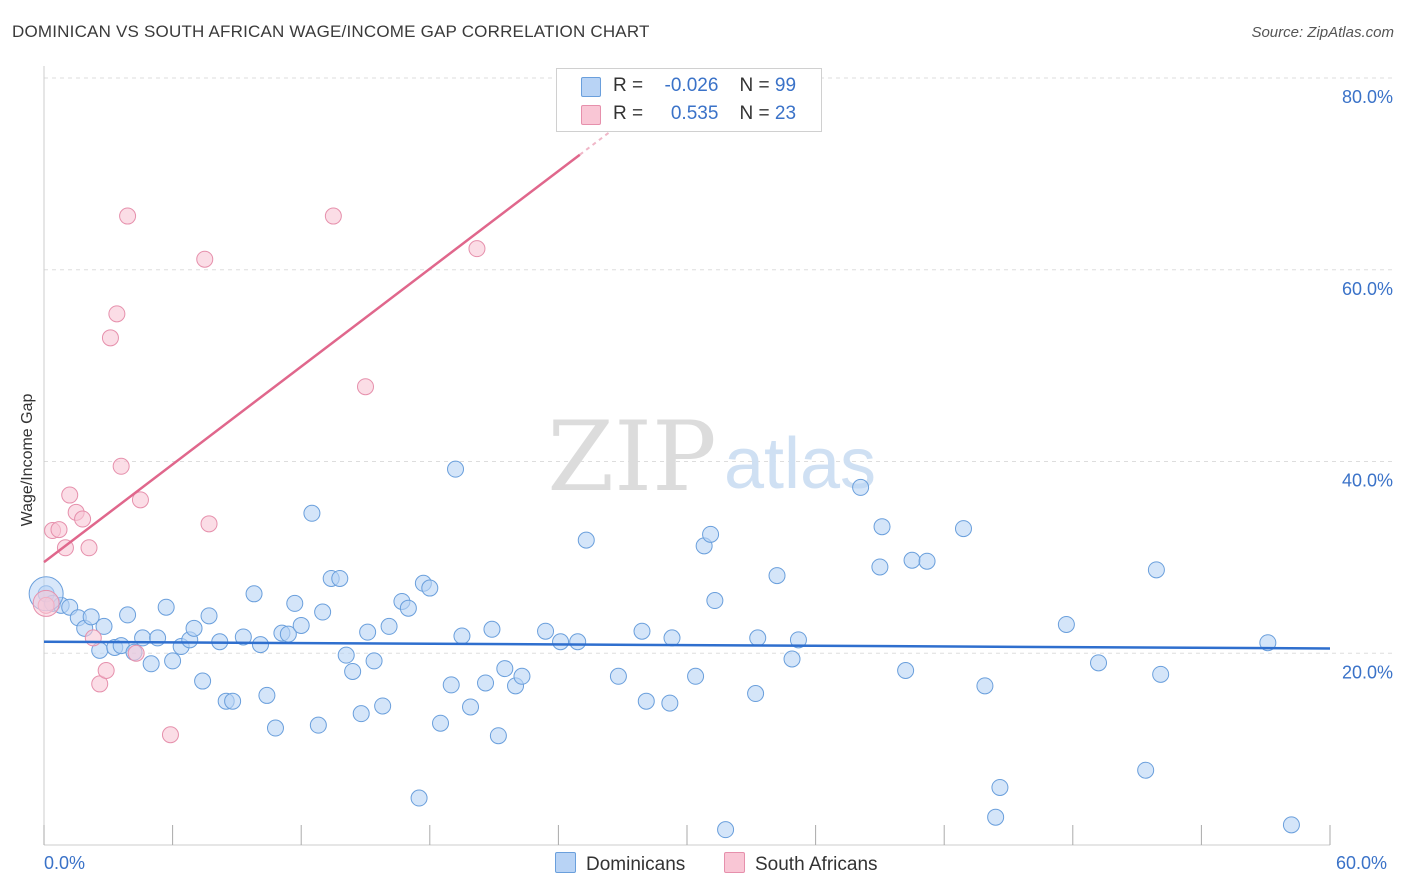 The image size is (1406, 892). What do you see at coordinates (631, 457) in the screenshot?
I see `watermark-zip: ZIP` at bounding box center [631, 457].